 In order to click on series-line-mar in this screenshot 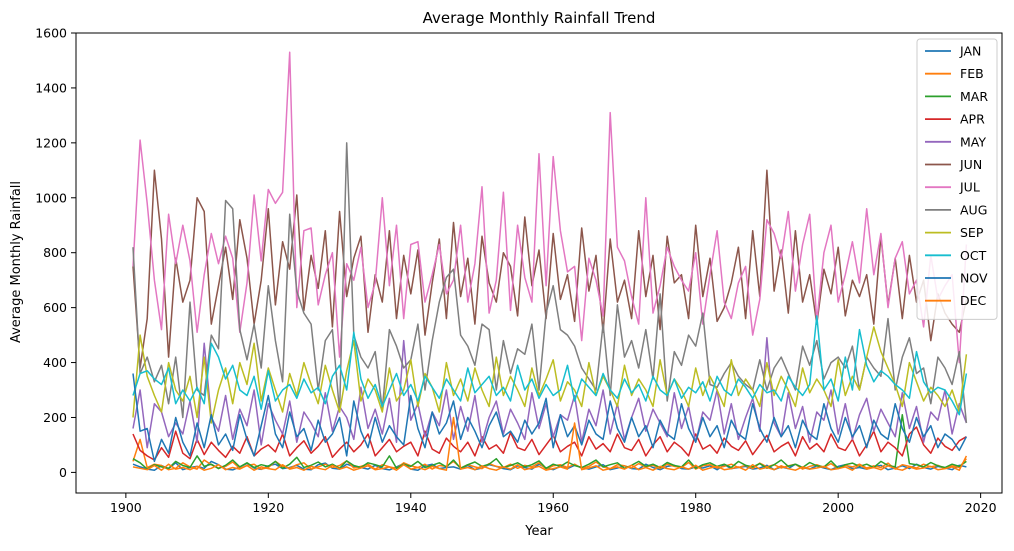, I will do `click(549, 441)`.